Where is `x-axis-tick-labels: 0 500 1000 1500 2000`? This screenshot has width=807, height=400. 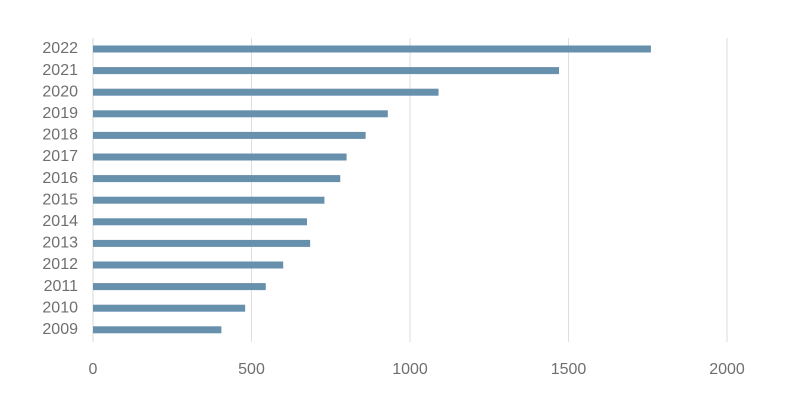
x-axis-tick-labels: 0 500 1000 1500 2000 is located at coordinates (417, 369).